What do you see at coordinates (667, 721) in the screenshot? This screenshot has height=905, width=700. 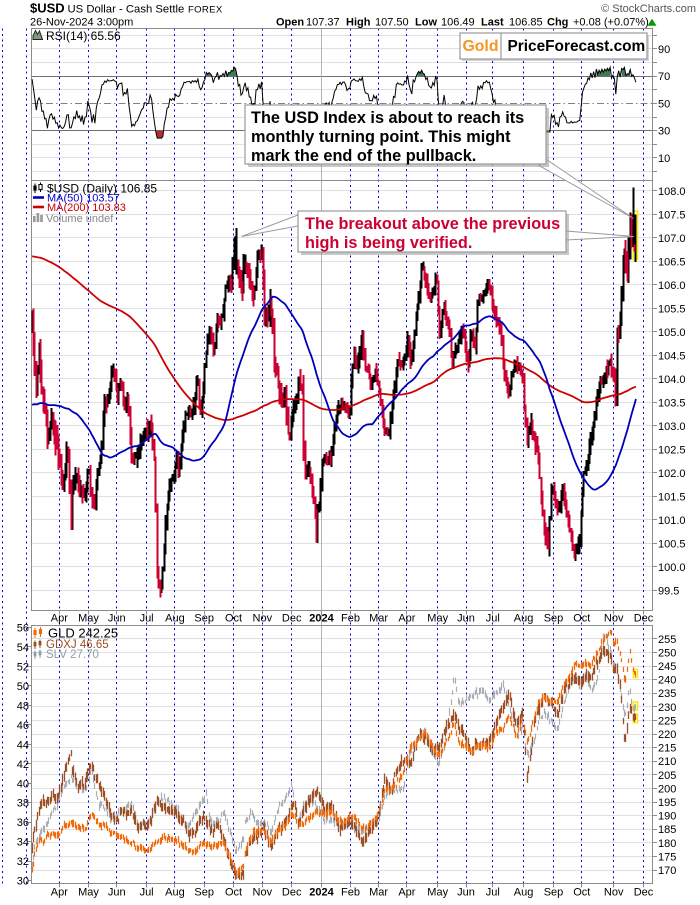 I see `svg-text: 225` at bounding box center [667, 721].